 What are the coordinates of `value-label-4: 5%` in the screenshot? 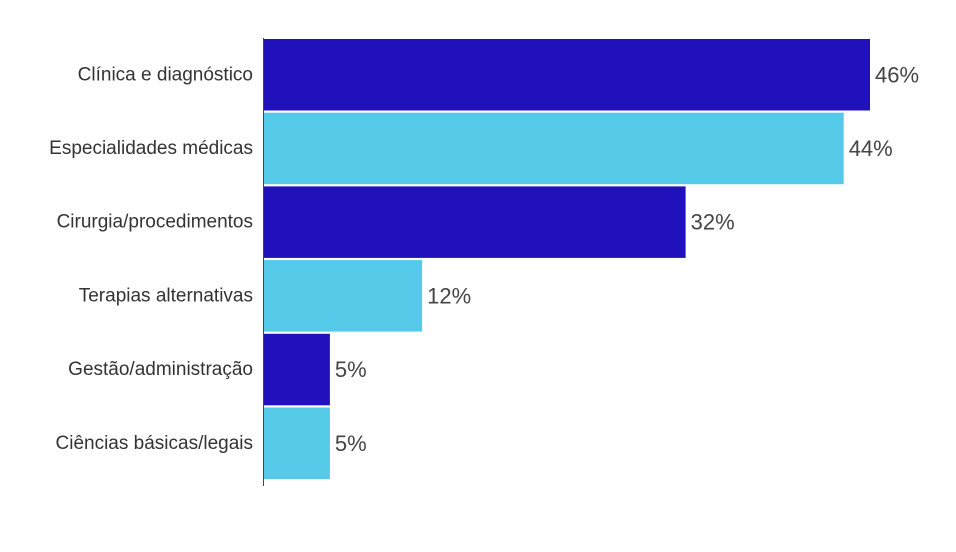 It's located at (351, 369).